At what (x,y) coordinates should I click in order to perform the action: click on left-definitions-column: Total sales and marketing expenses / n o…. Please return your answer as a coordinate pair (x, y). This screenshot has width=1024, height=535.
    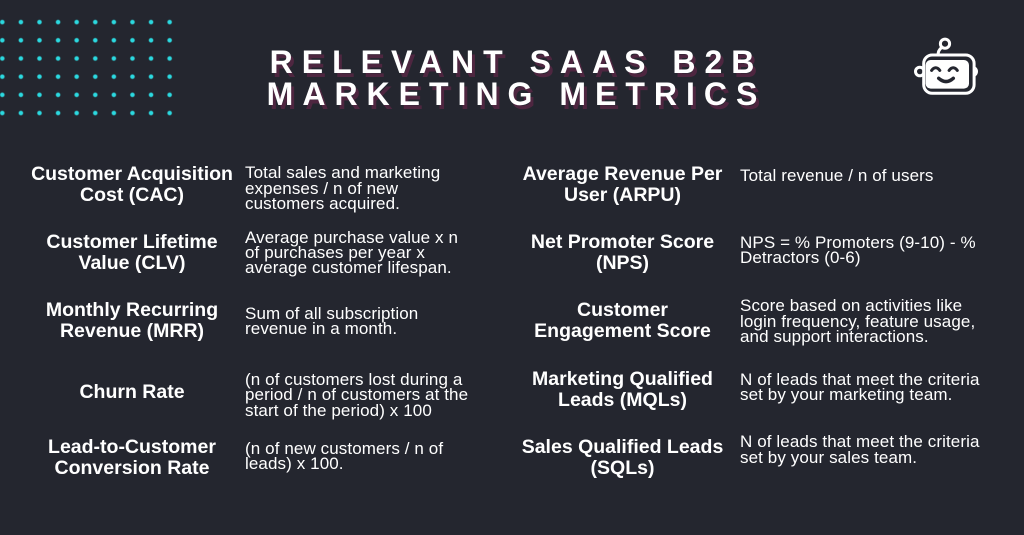
    Looking at the image, I should click on (365, 321).